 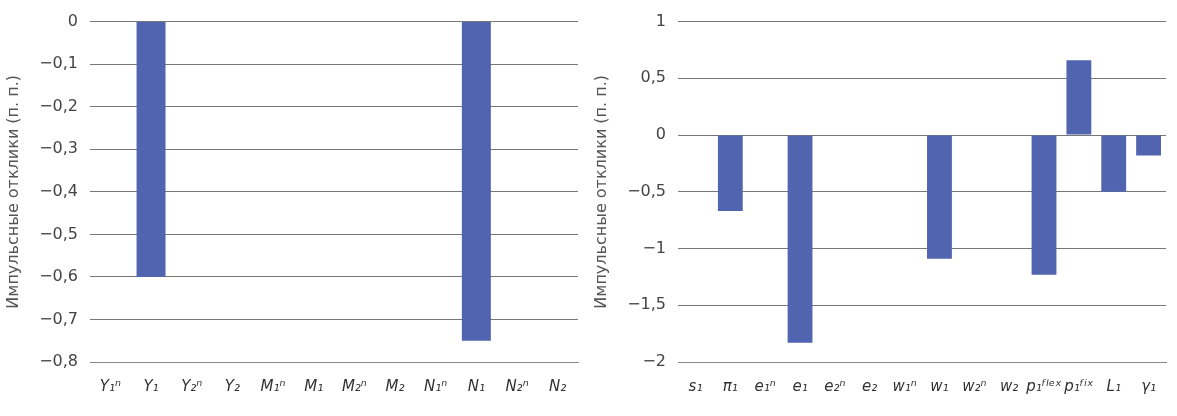 What do you see at coordinates (517, 385) in the screenshot?
I see `x-tick-label: N₂ⁿ` at bounding box center [517, 385].